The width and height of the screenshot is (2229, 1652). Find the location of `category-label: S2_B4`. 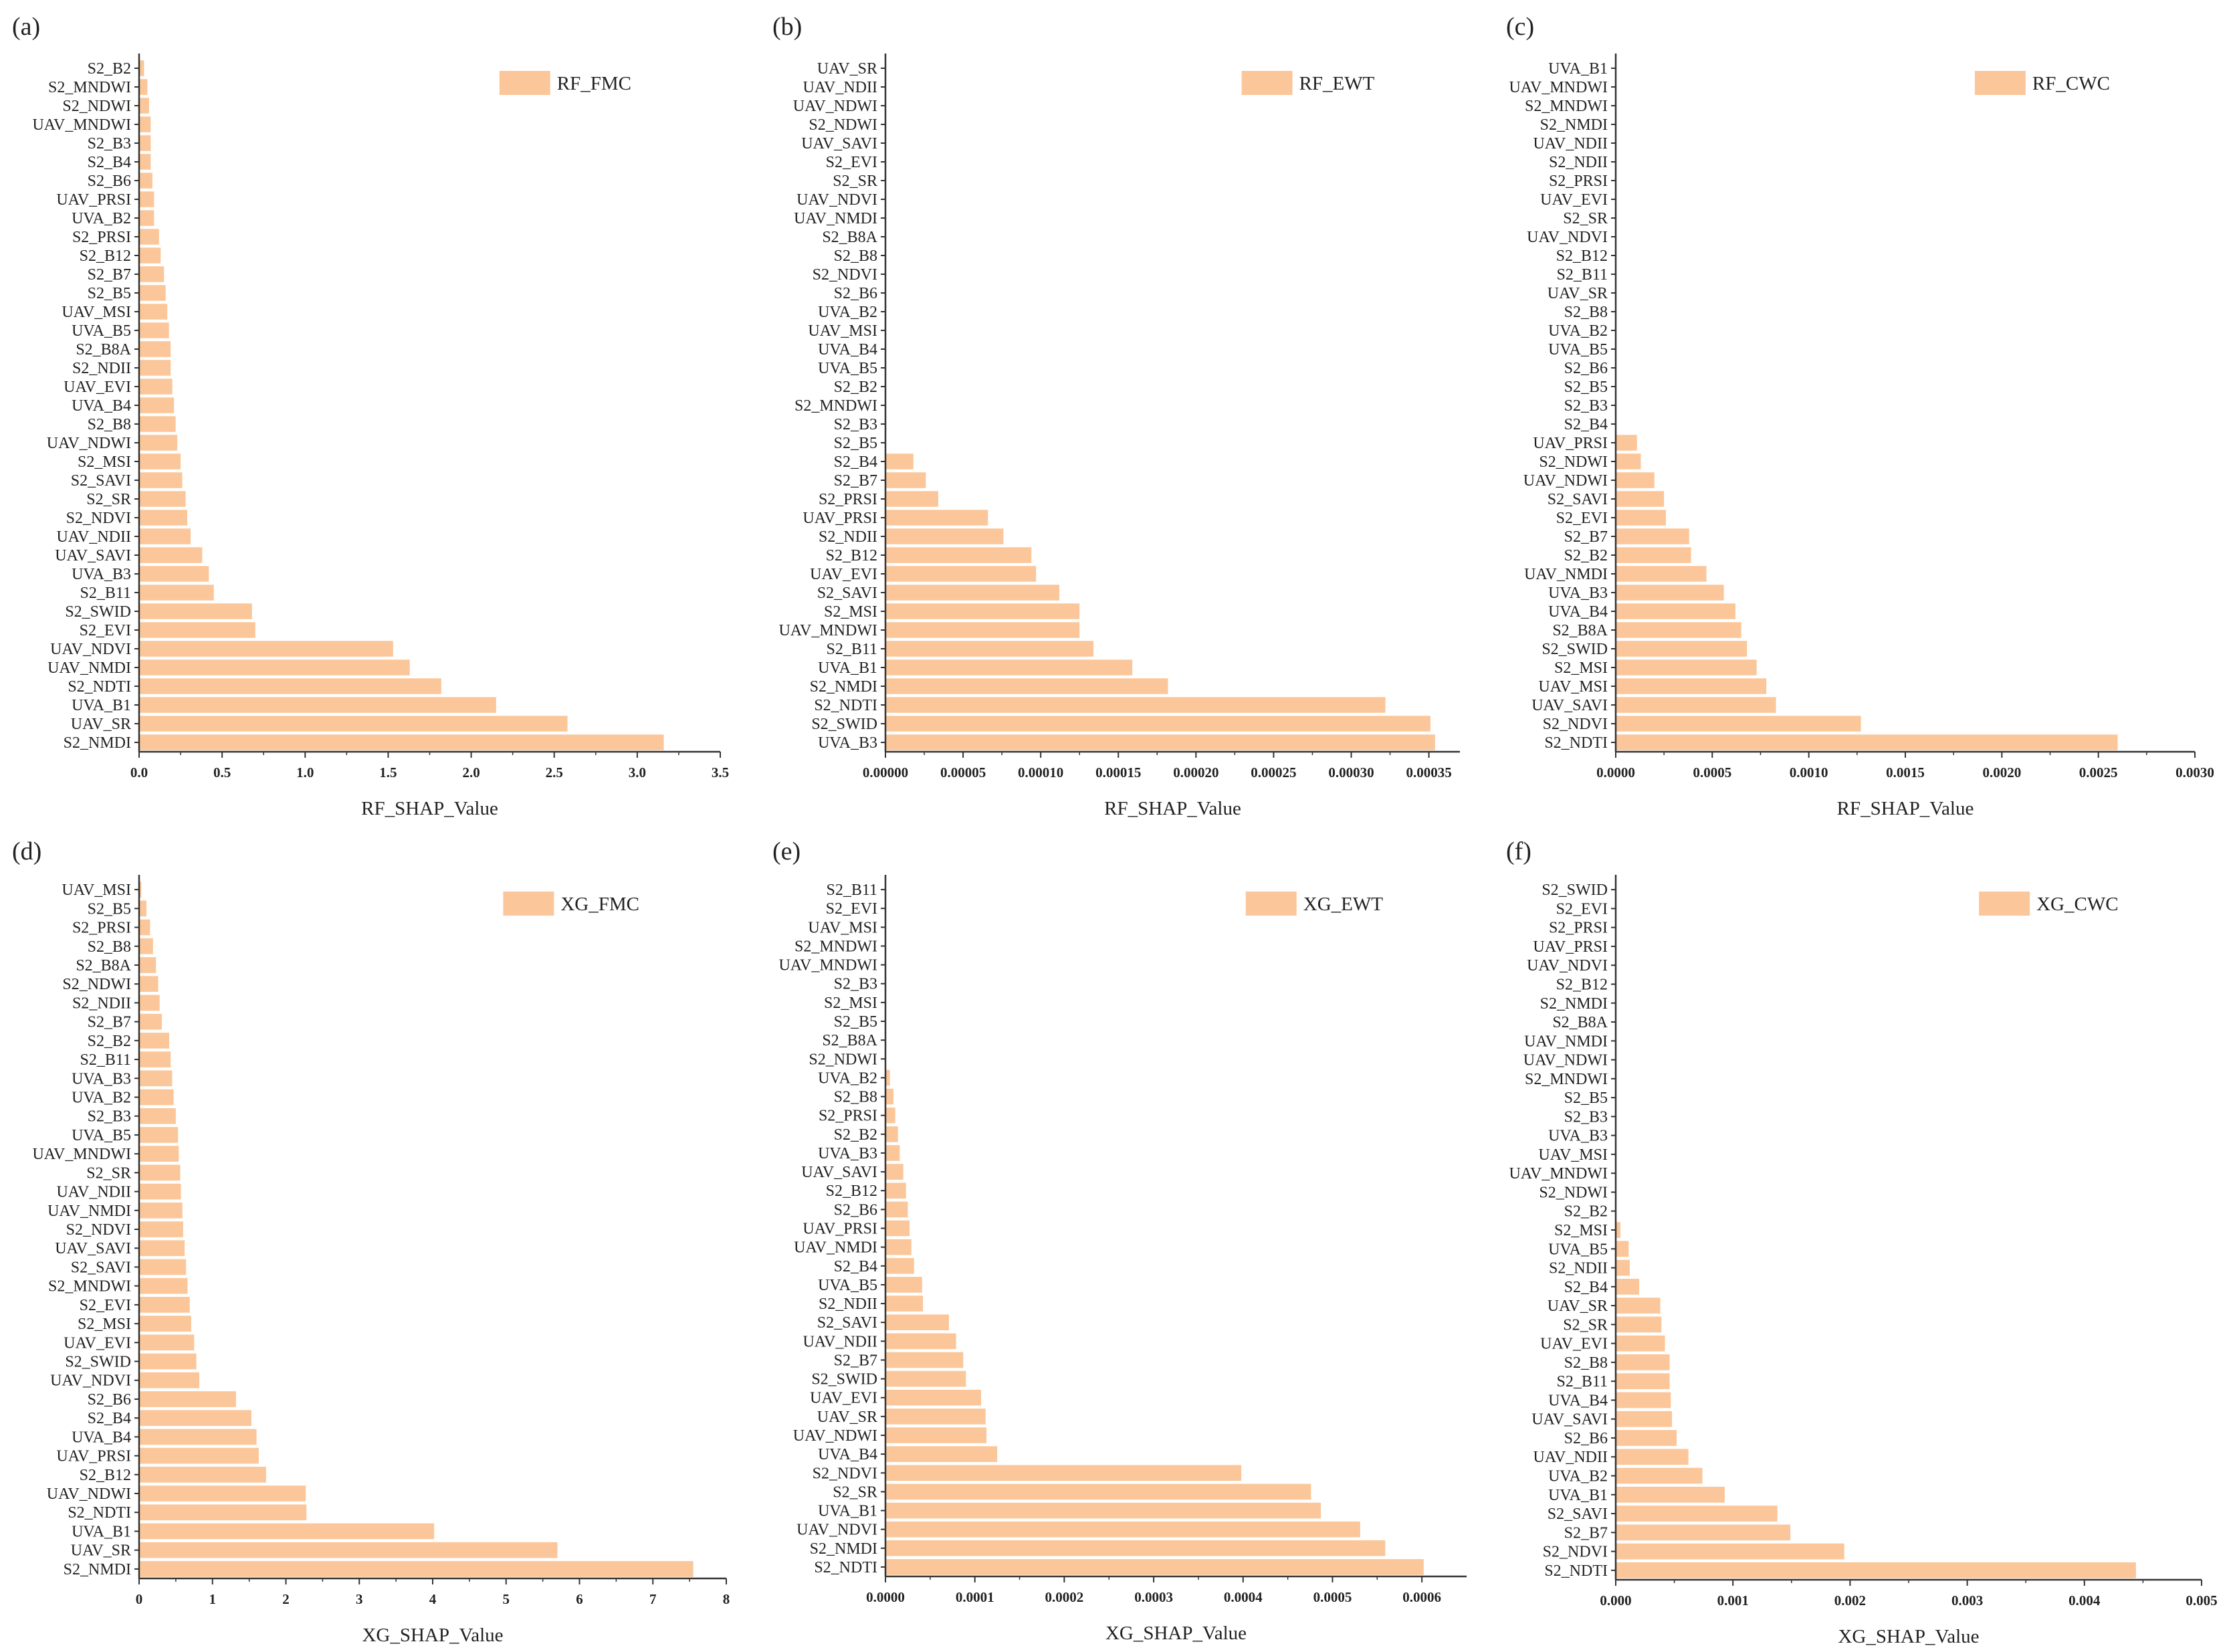

category-label: S2_B4 is located at coordinates (1586, 424).